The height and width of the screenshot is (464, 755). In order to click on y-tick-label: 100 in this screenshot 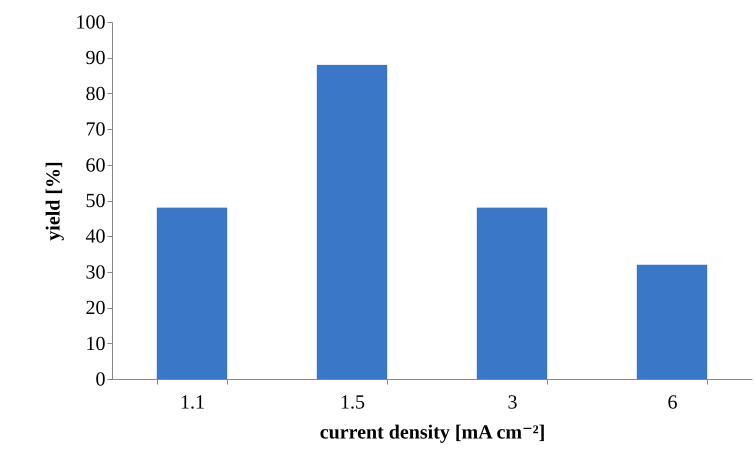, I will do `click(91, 23)`.